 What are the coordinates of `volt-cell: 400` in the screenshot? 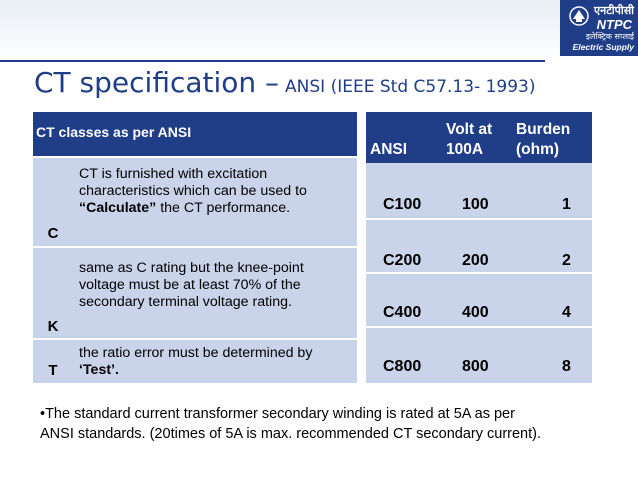 It's located at (475, 312).